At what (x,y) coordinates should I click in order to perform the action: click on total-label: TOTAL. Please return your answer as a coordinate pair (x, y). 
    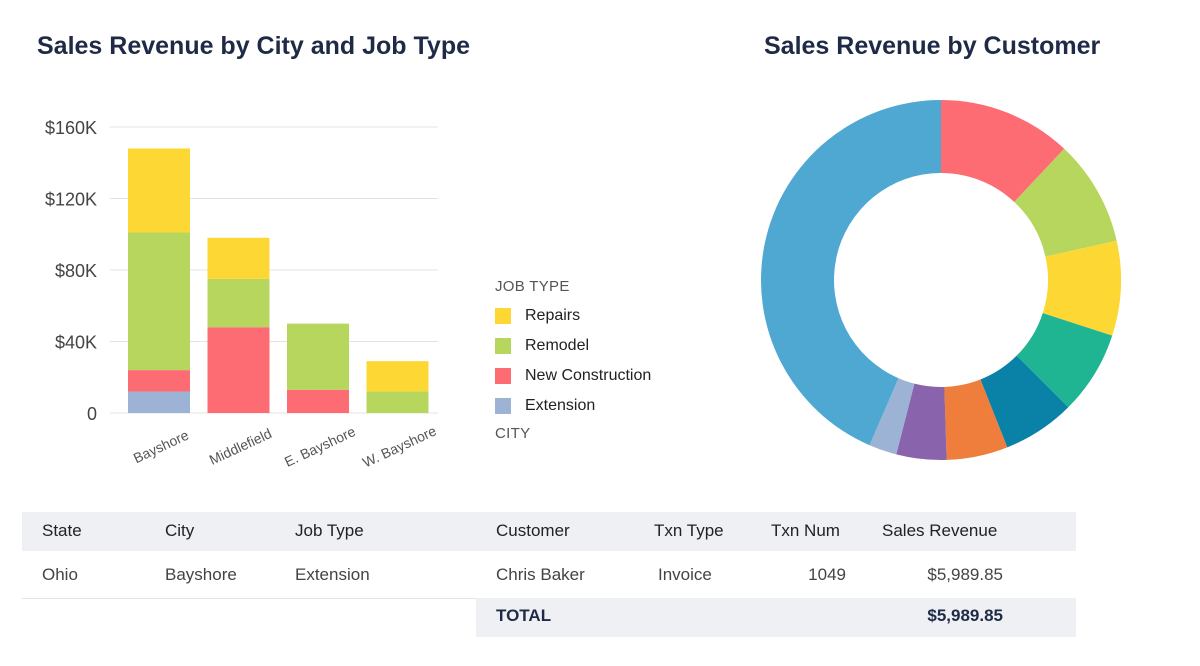
    Looking at the image, I should click on (524, 615).